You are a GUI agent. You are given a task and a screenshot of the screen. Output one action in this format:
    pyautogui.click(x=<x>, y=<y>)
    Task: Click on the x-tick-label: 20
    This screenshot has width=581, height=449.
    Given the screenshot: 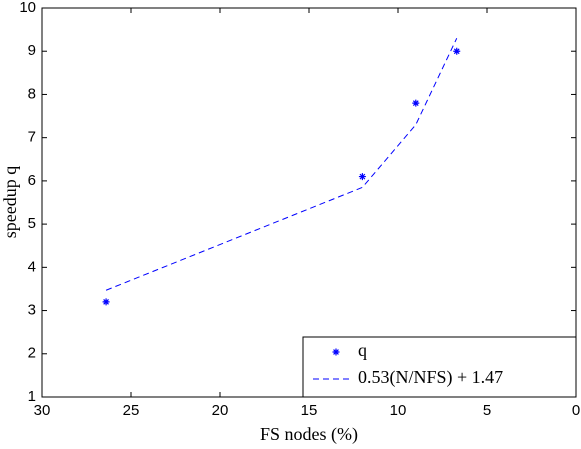 What is the action you would take?
    pyautogui.click(x=220, y=410)
    